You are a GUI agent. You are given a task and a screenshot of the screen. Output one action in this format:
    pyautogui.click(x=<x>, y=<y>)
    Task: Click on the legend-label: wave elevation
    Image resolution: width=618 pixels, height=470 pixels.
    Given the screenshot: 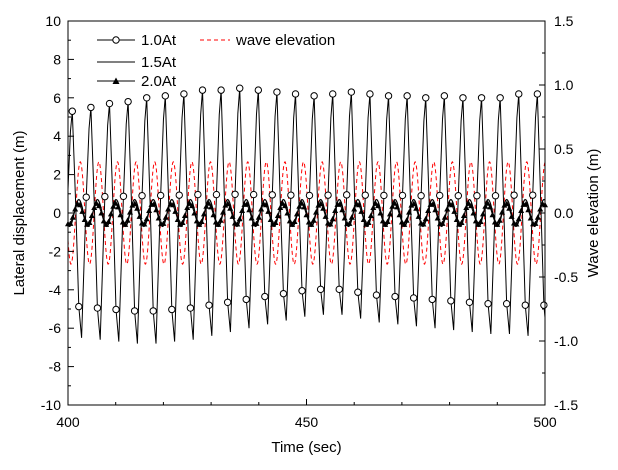 What is the action you would take?
    pyautogui.click(x=285, y=40)
    